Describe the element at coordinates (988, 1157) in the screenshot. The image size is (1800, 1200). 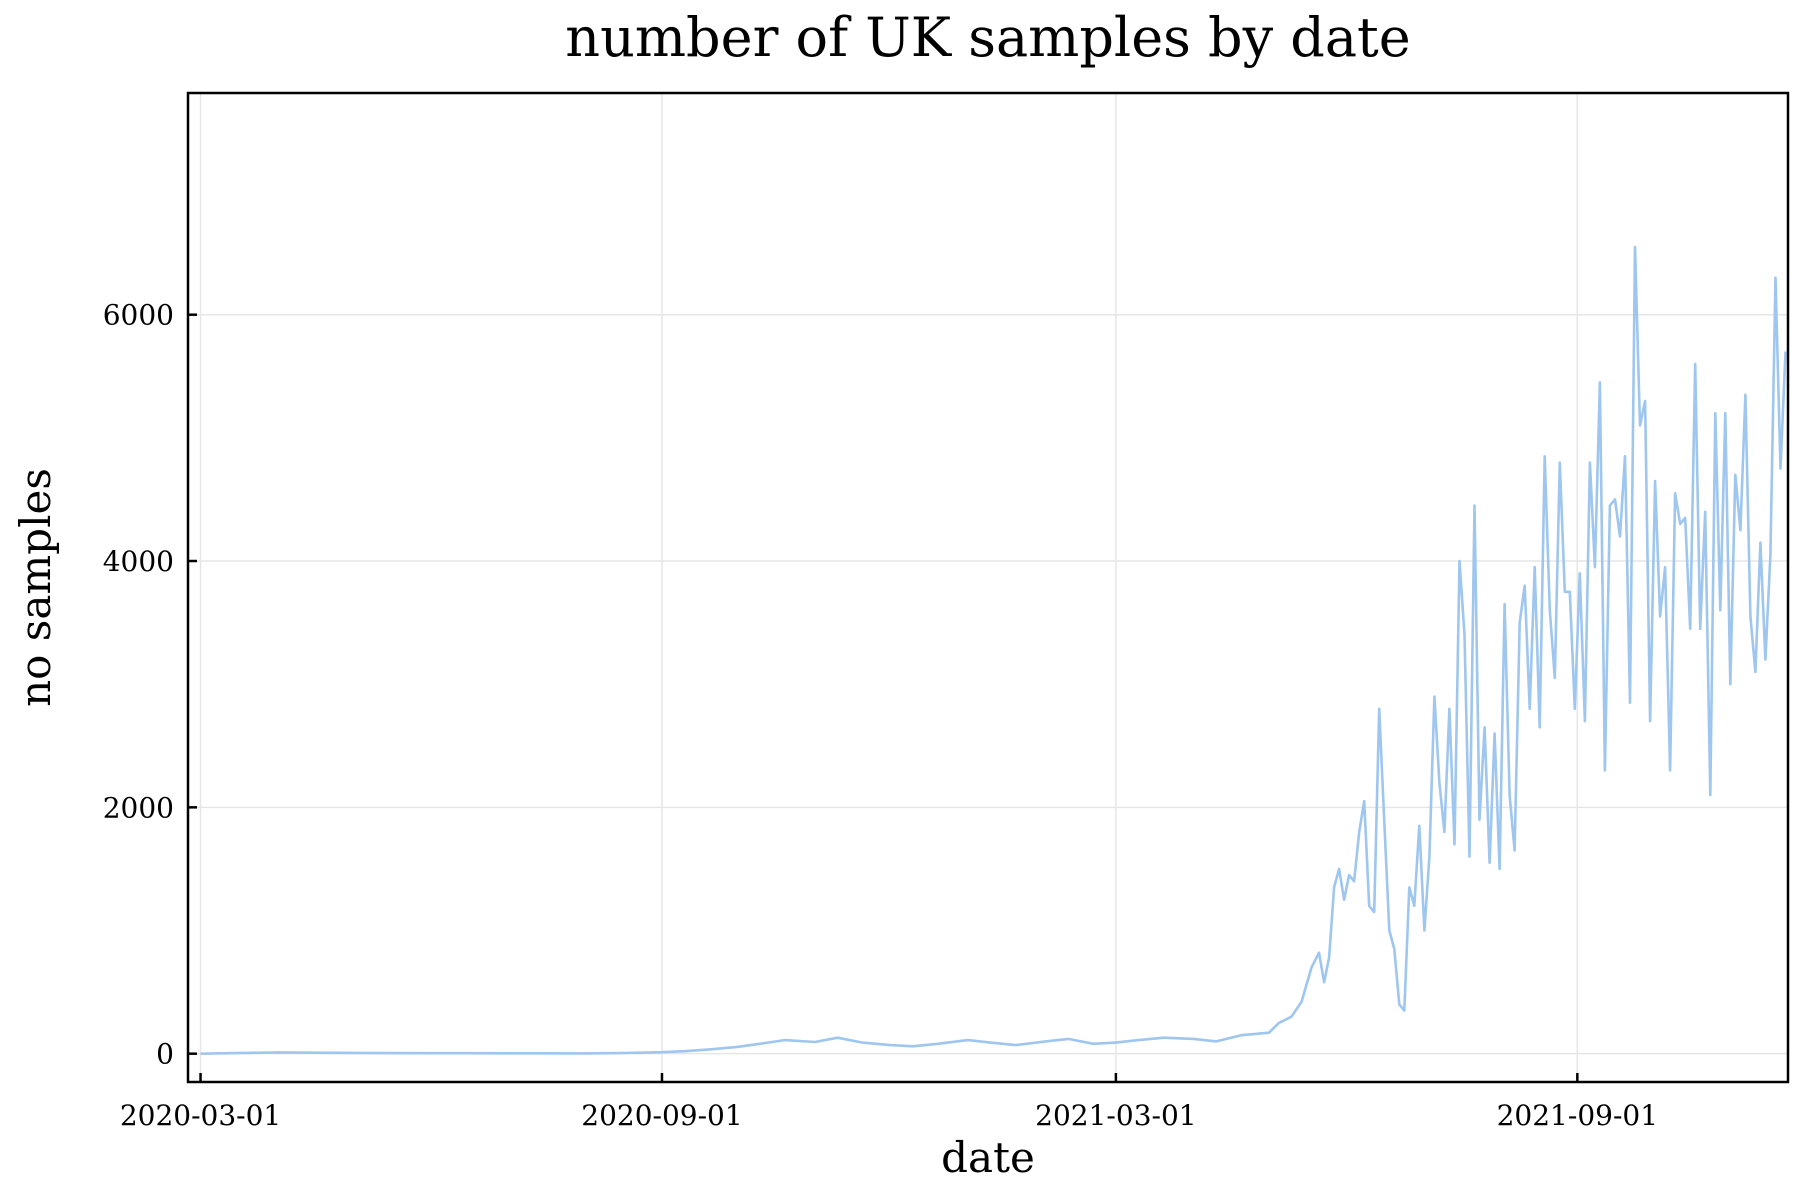
I see `x-axis-label: date` at that location.